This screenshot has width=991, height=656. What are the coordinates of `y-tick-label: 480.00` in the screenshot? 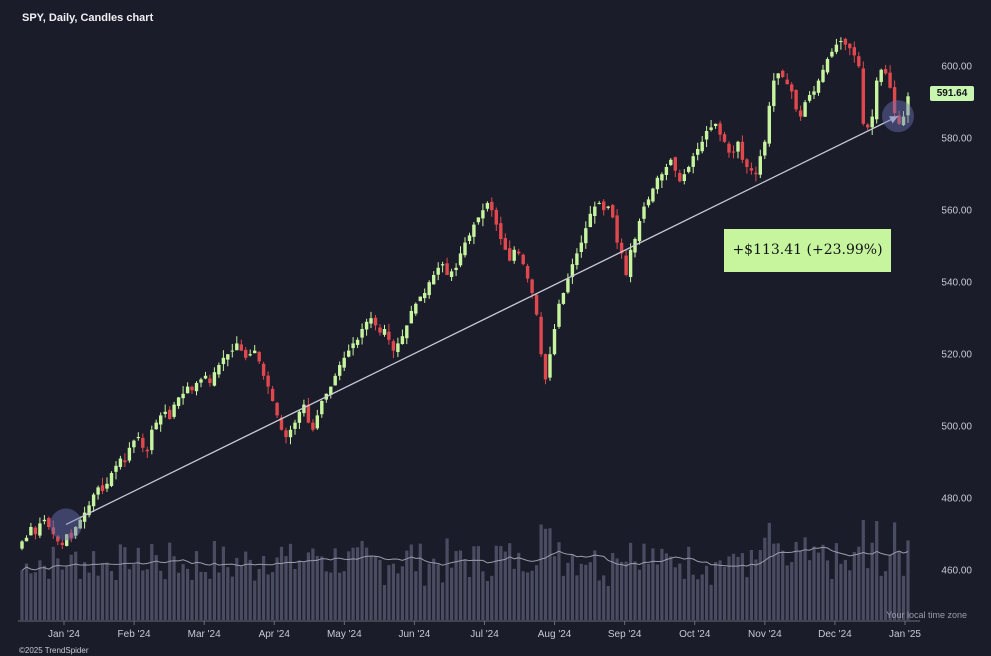 It's located at (956, 499).